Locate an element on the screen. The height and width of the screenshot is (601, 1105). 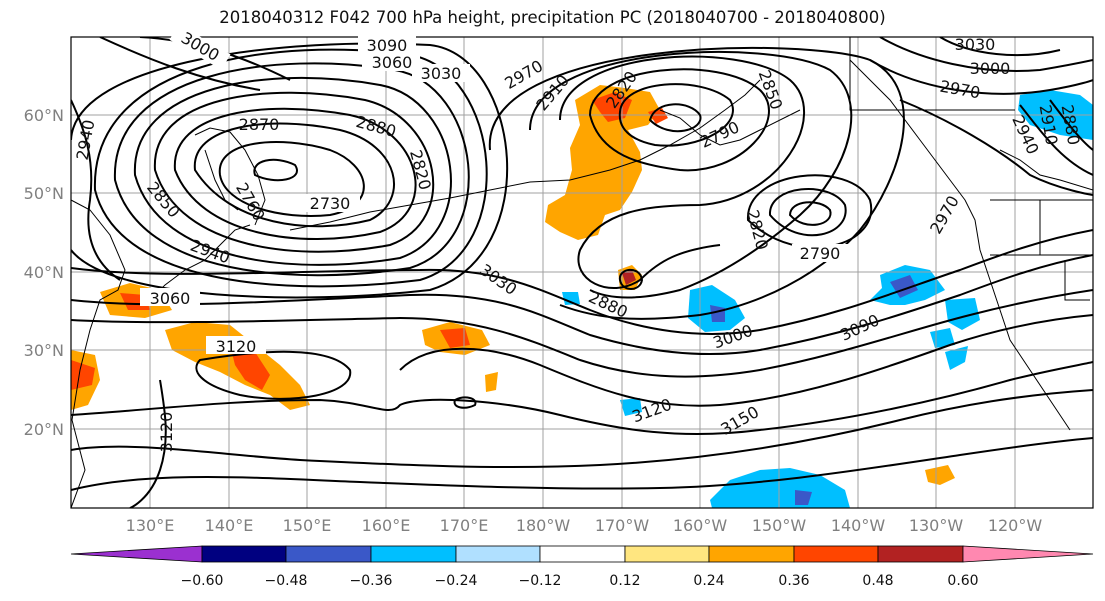
colorbar-tick: 0.12 is located at coordinates (624, 581).